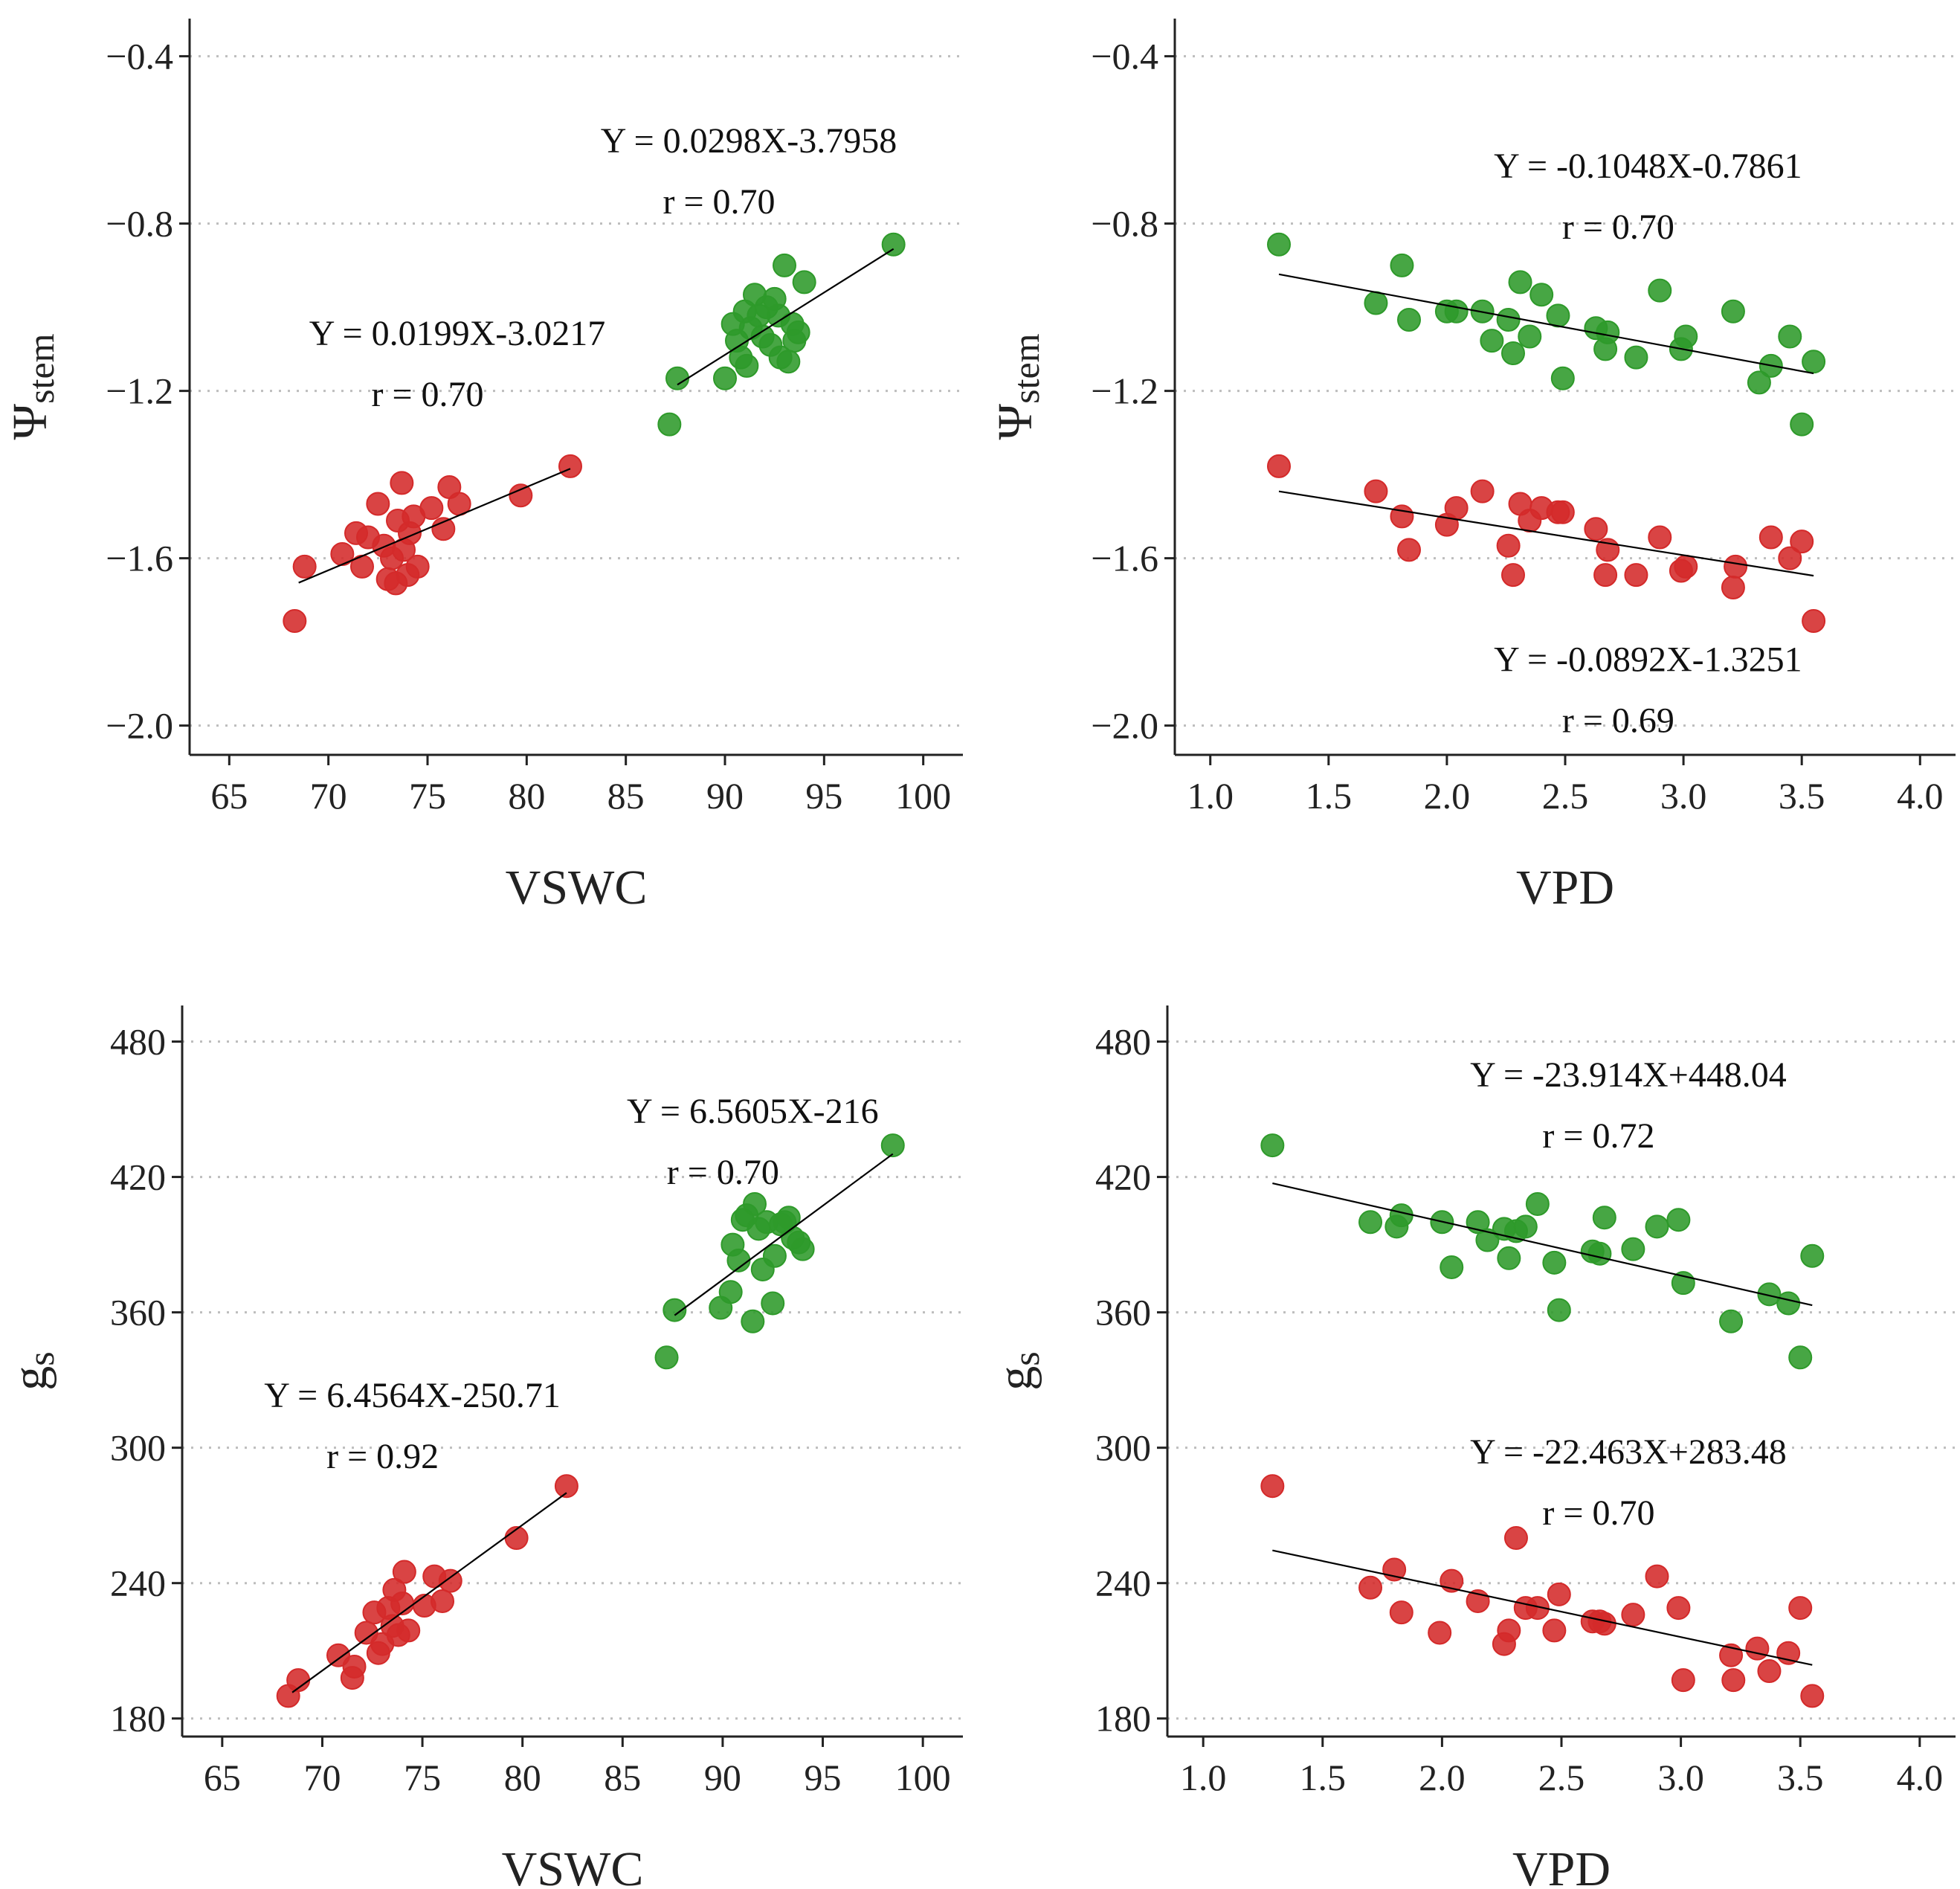 This screenshot has height=1889, width=1960. What do you see at coordinates (923, 796) in the screenshot?
I see `x-tick-label: 100` at bounding box center [923, 796].